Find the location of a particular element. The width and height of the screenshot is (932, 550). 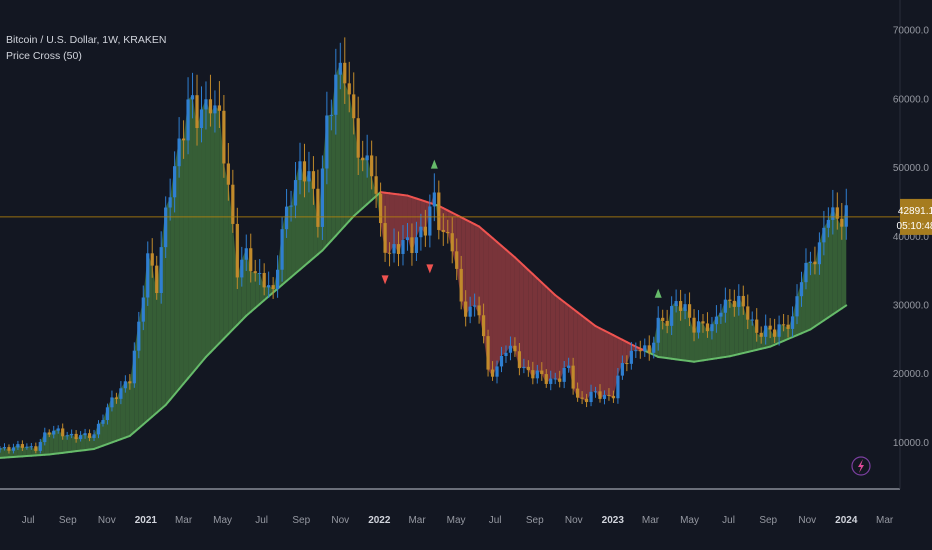

x-tick-label: Mar is located at coordinates (184, 520).